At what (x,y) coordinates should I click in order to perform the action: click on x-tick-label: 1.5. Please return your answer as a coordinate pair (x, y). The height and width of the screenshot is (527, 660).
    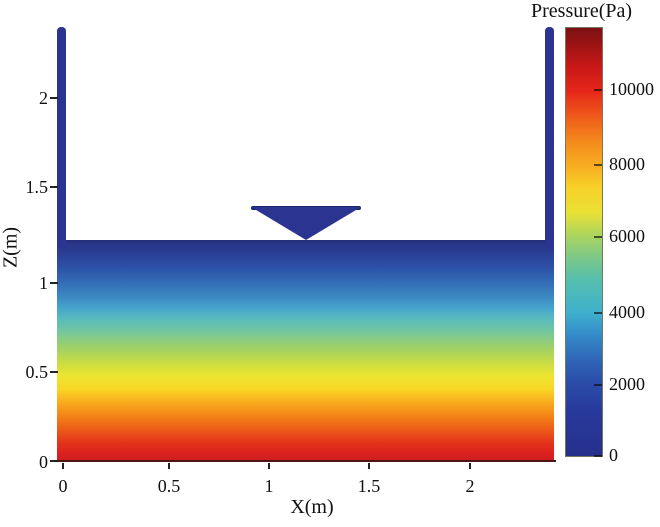
    Looking at the image, I should click on (369, 486).